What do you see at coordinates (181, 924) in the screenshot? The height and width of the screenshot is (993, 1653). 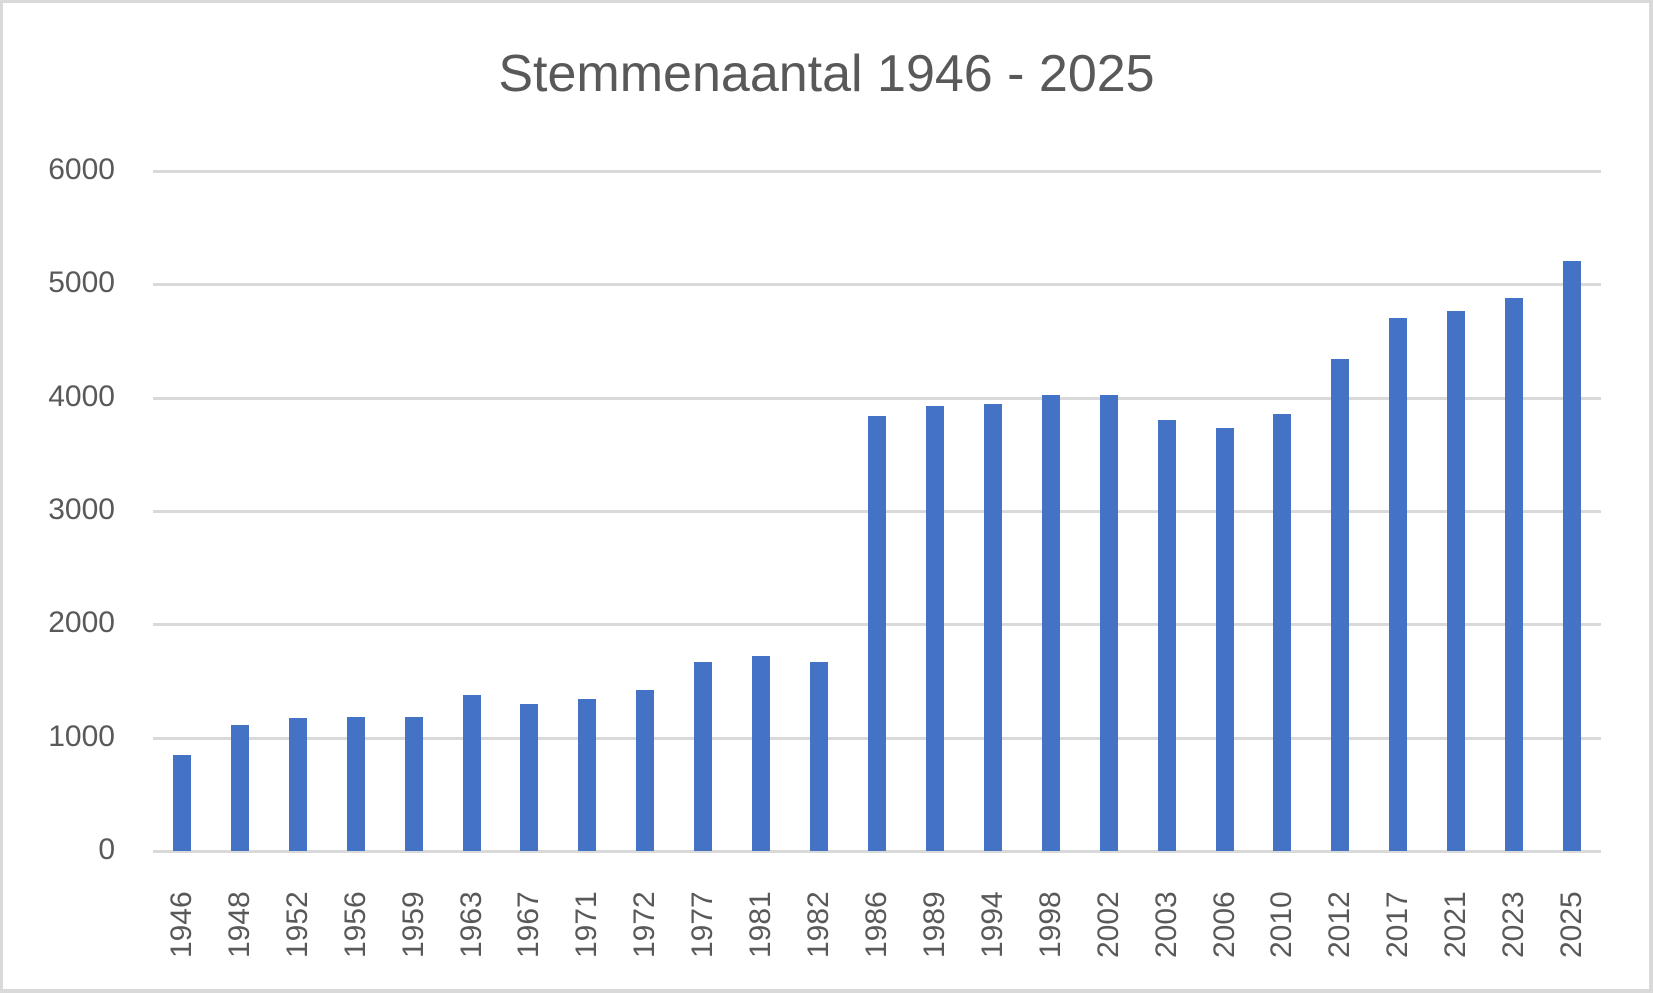 I see `x-tick-label: 1946` at bounding box center [181, 924].